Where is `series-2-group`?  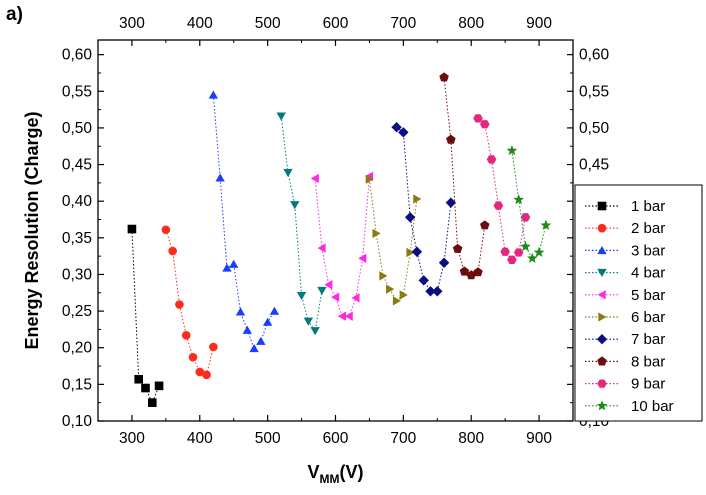 series-2-group is located at coordinates (189, 302).